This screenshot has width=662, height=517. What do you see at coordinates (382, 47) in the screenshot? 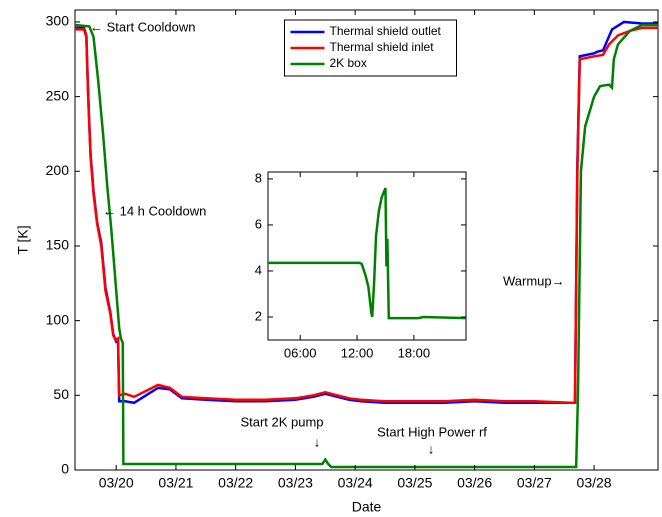
I see `legend-label: Thermal shield inlet` at bounding box center [382, 47].